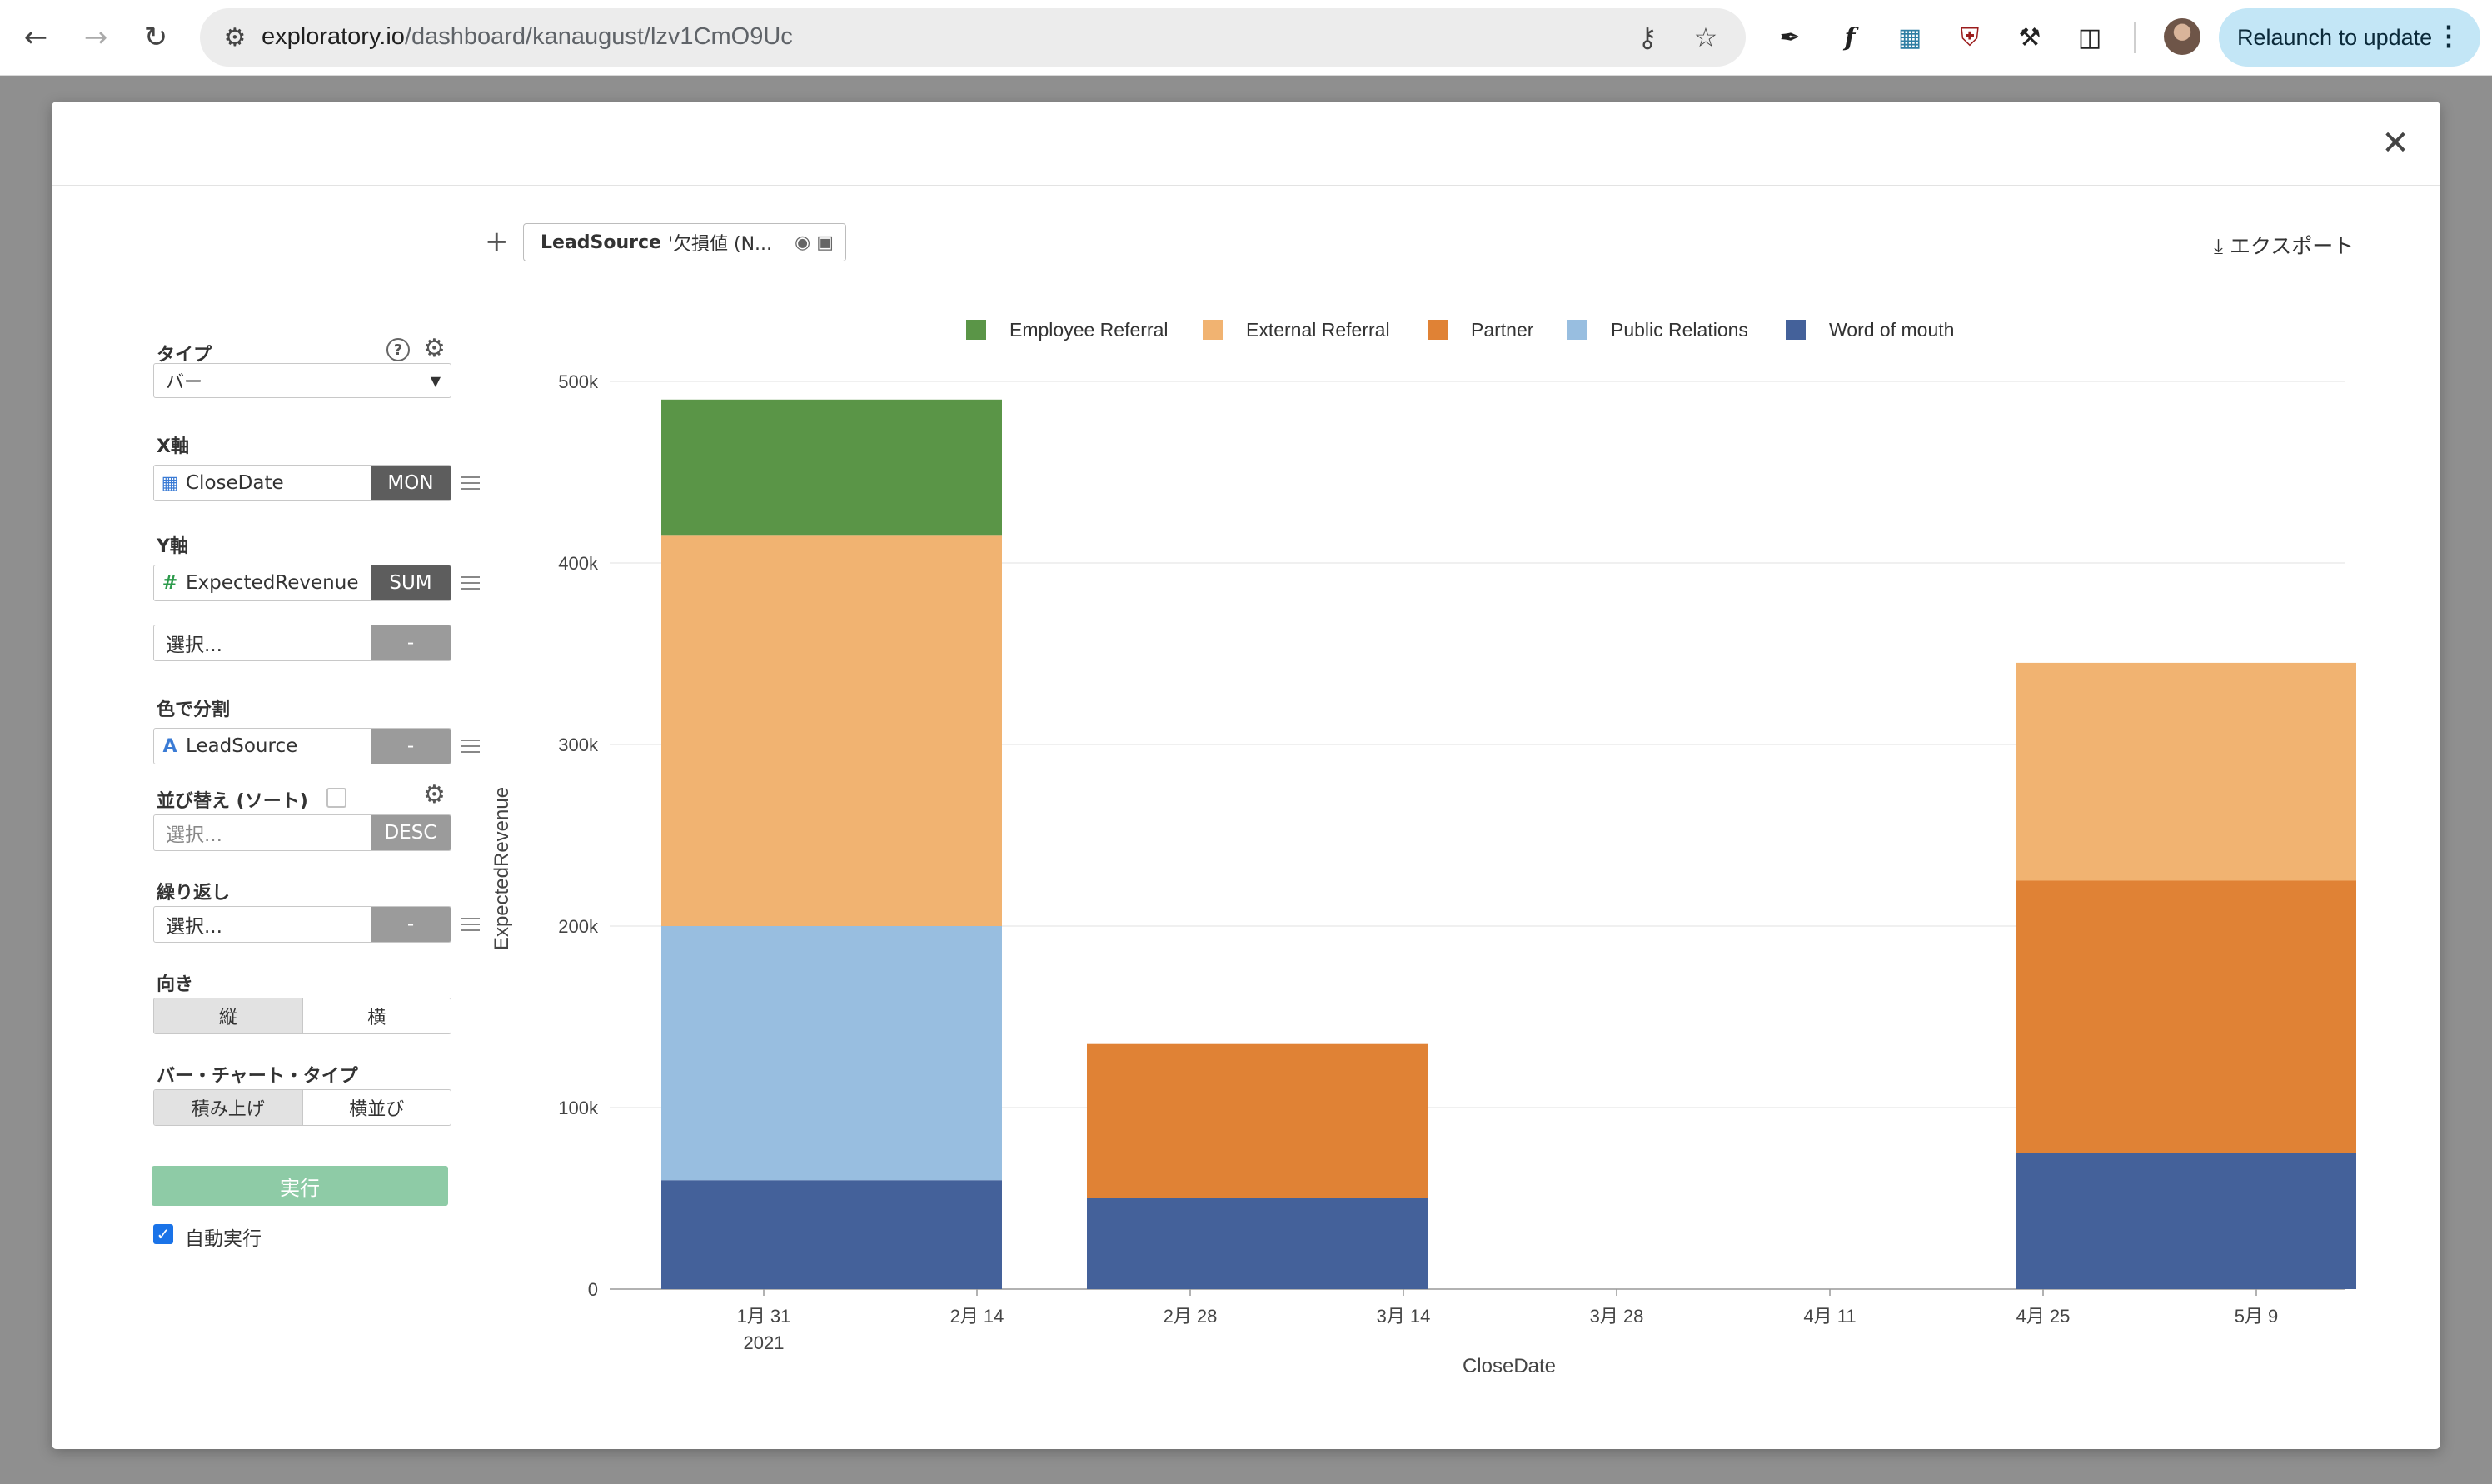 The image size is (2492, 1484). I want to click on export-label: エクスポート, so click(2292, 246).